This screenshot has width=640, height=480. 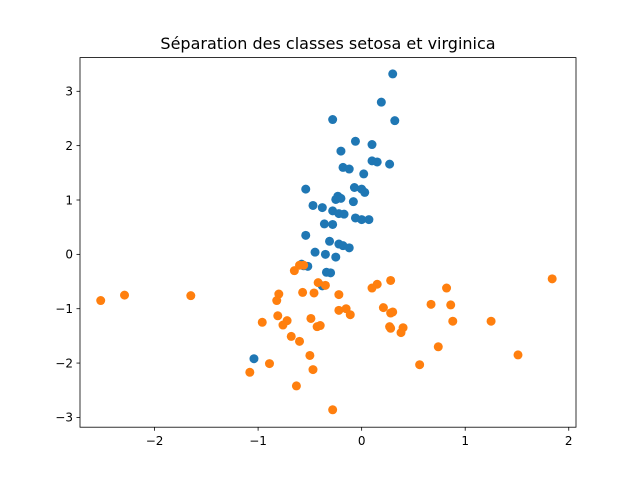 I want to click on y-tick-label: −1, so click(x=64, y=309).